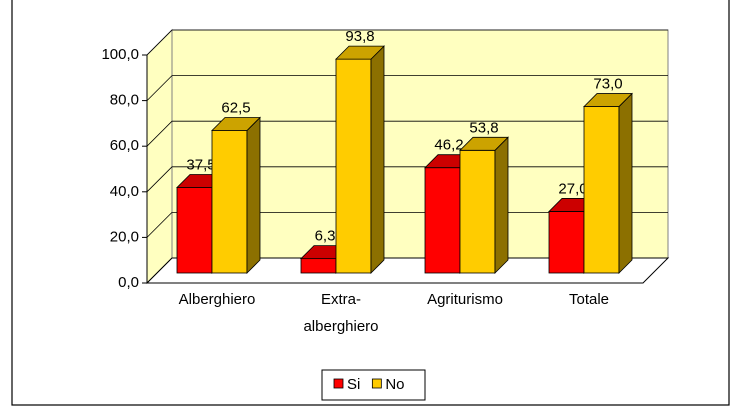 The width and height of the screenshot is (736, 408). What do you see at coordinates (235, 107) in the screenshot?
I see `data-label: 62,5` at bounding box center [235, 107].